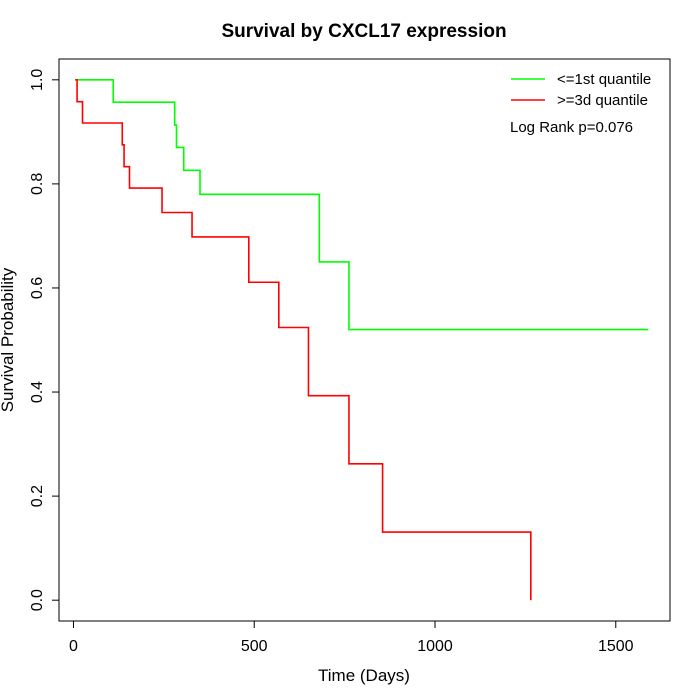 This screenshot has height=700, width=700. I want to click on x-tick-label: 1000, so click(435, 646).